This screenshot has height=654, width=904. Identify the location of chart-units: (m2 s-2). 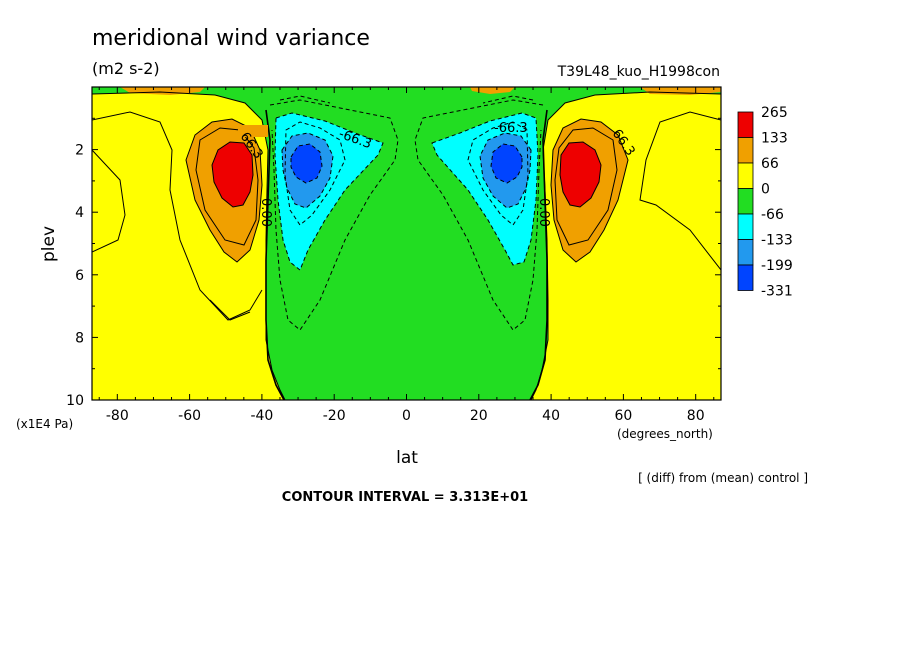
(126, 68).